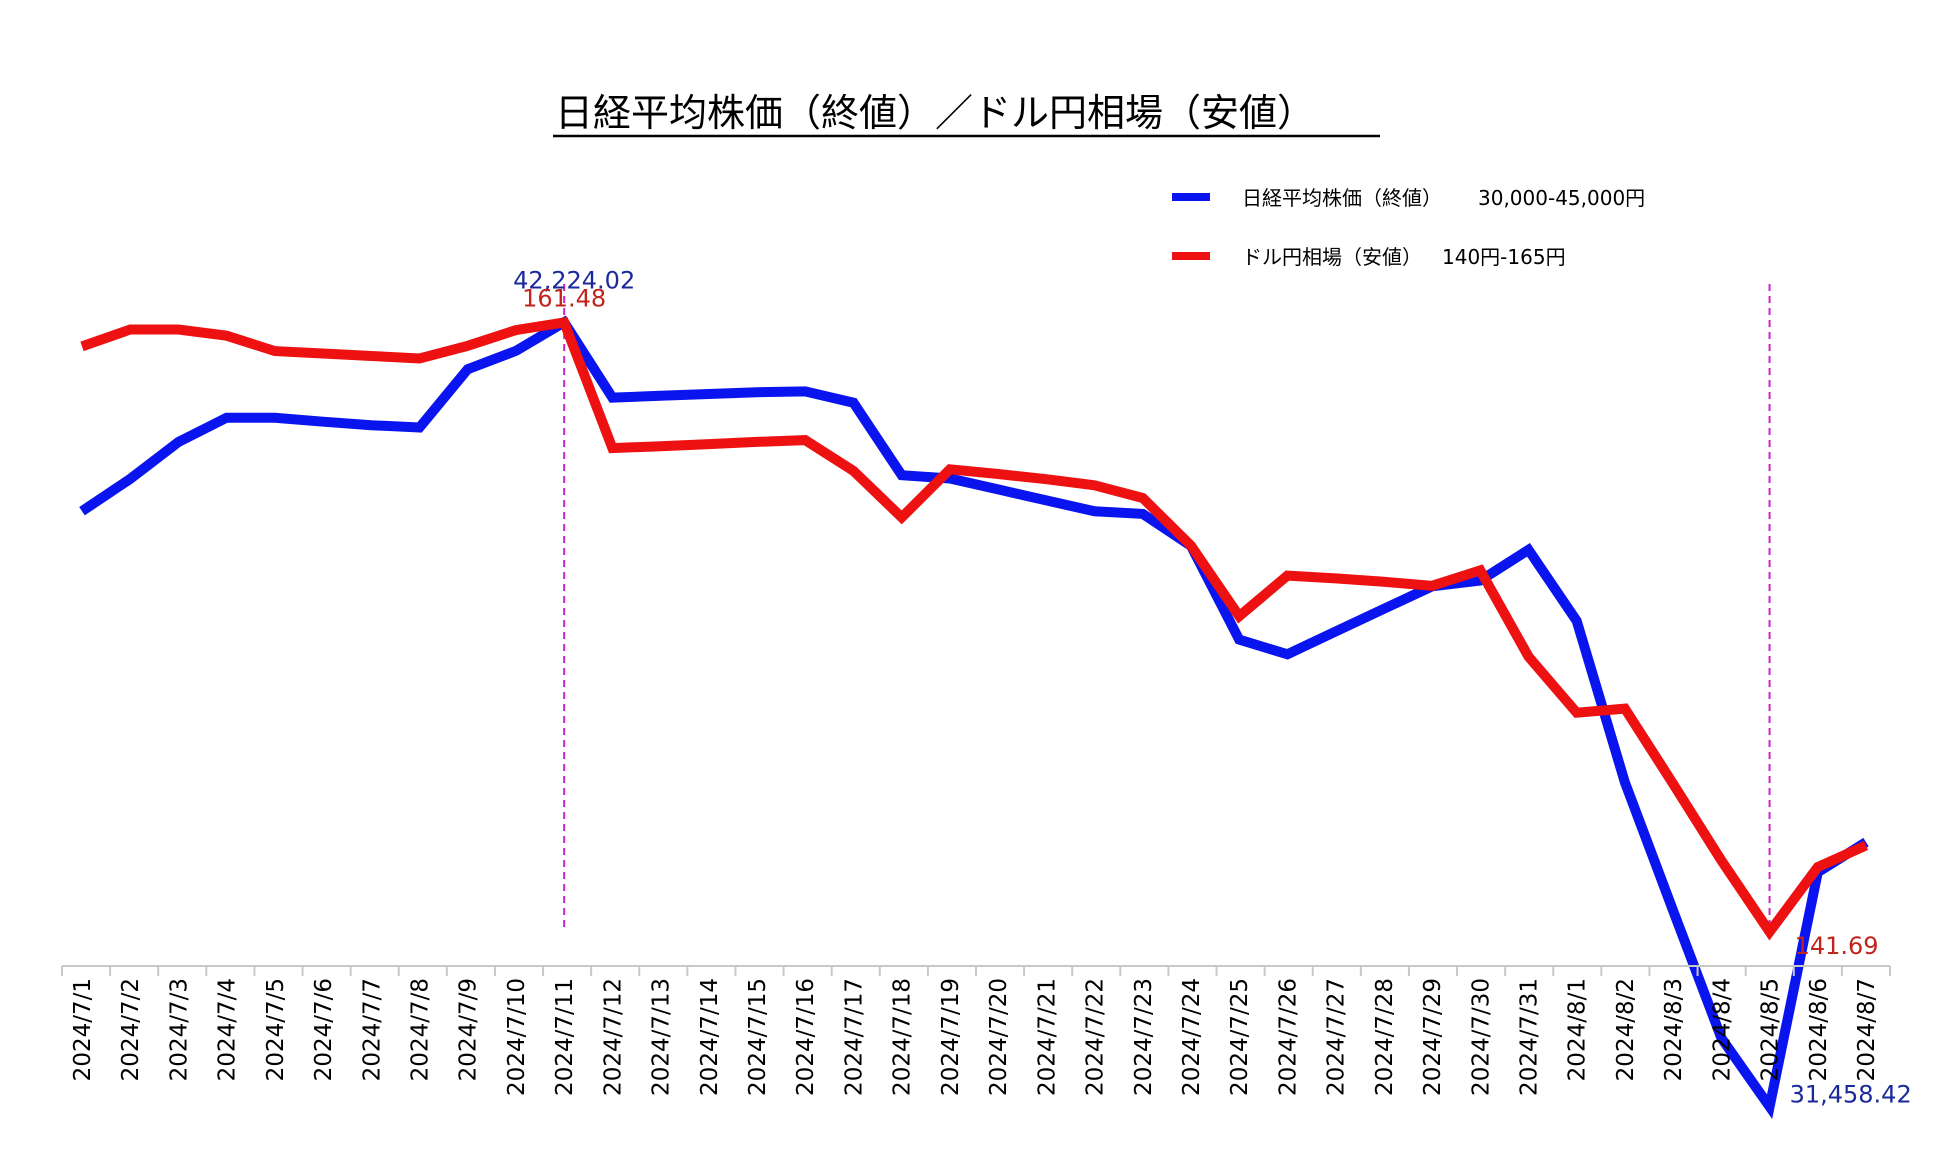 This screenshot has width=1950, height=1154. Describe the element at coordinates (574, 280) in the screenshot. I see `data-label-nikkei-2024-7-11: 42,224.02` at that location.